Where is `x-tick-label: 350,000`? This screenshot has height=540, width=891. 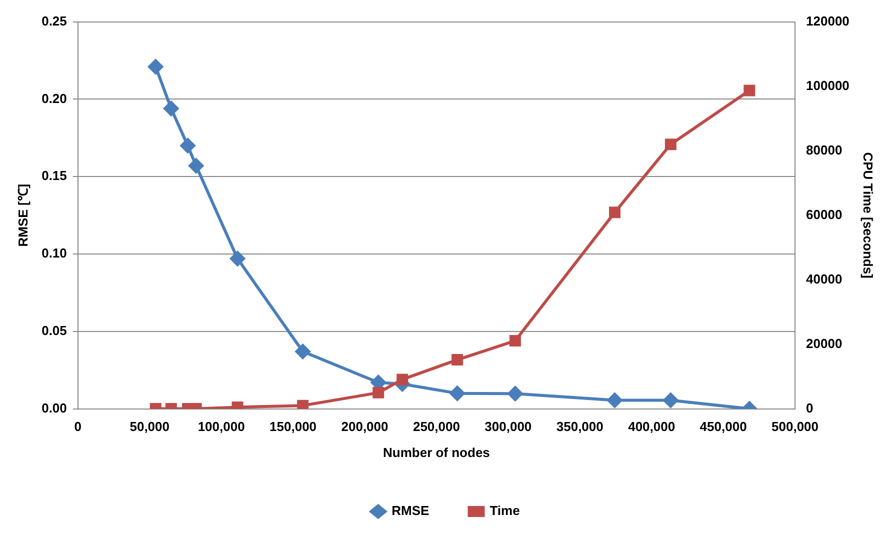
x-tick-label: 350,000 is located at coordinates (580, 426).